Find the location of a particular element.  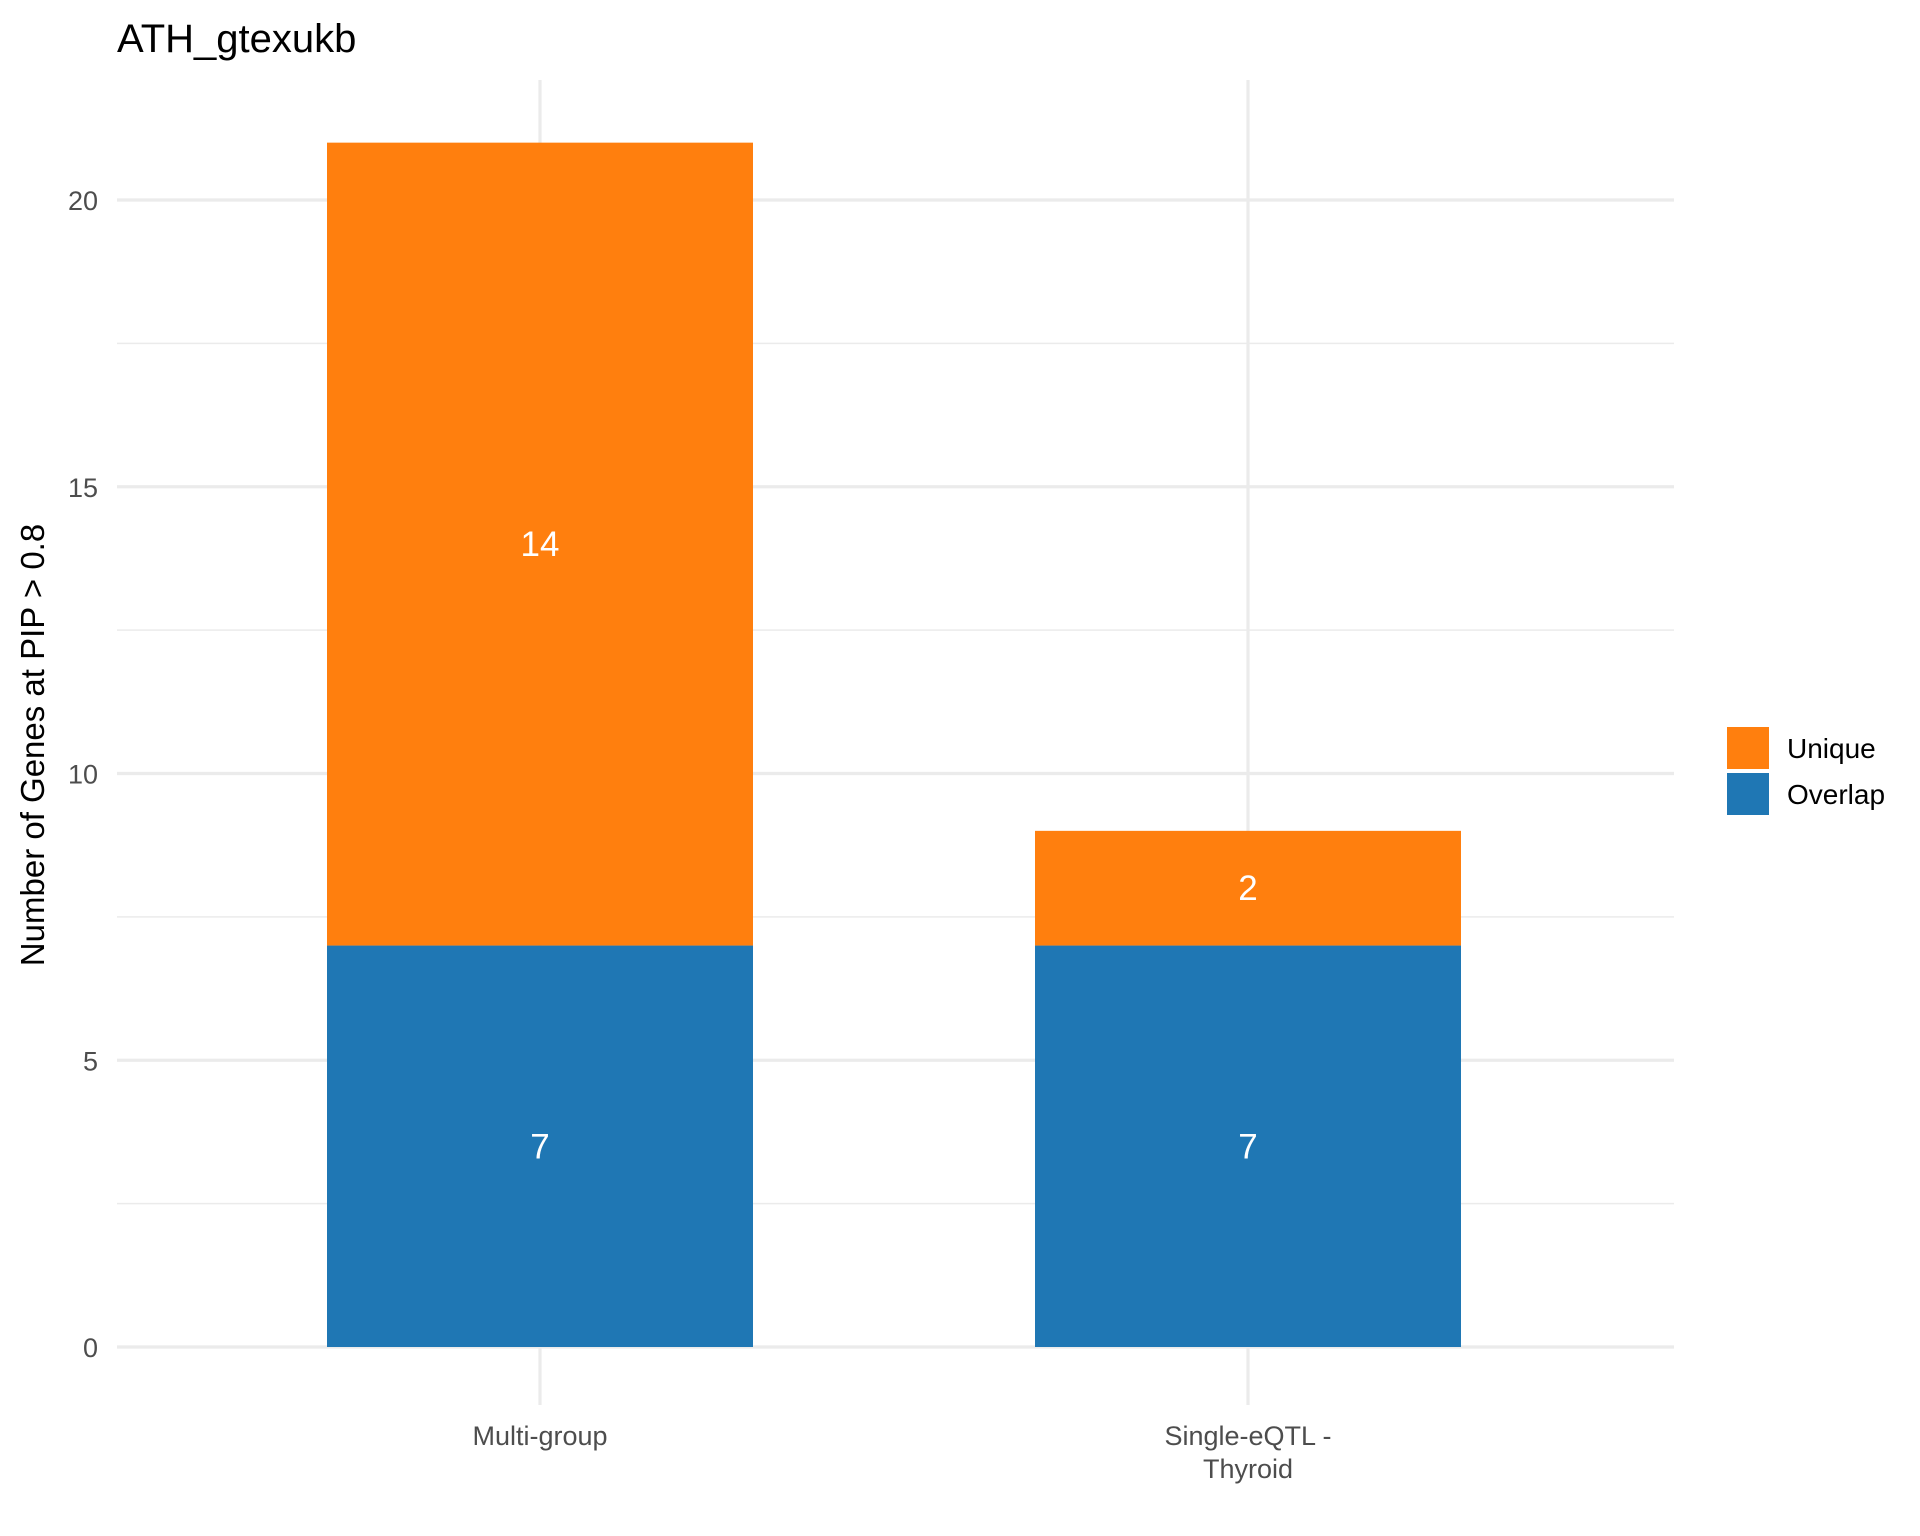

legend-label-overlap: Overlap is located at coordinates (1836, 794).